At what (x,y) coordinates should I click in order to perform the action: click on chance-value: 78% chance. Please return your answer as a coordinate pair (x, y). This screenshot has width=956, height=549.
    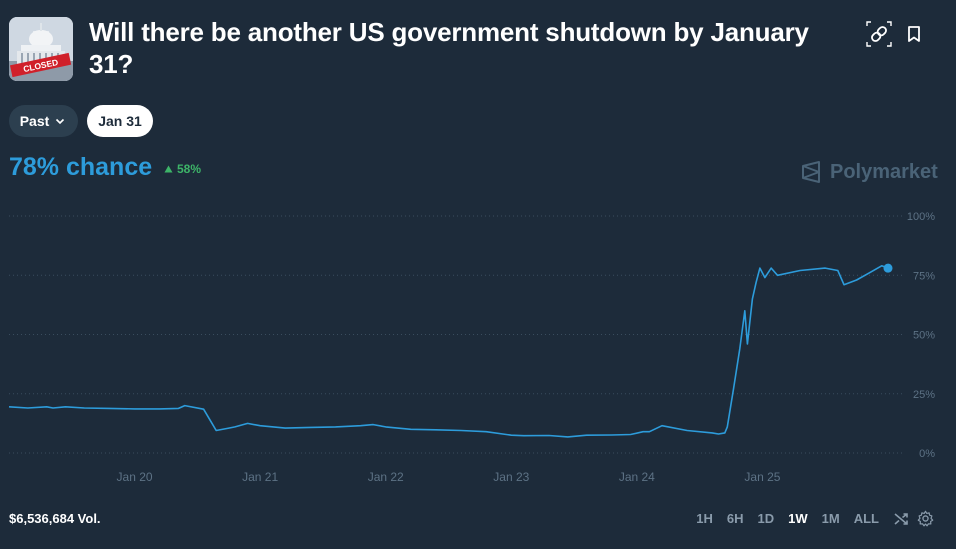
    Looking at the image, I should click on (81, 167).